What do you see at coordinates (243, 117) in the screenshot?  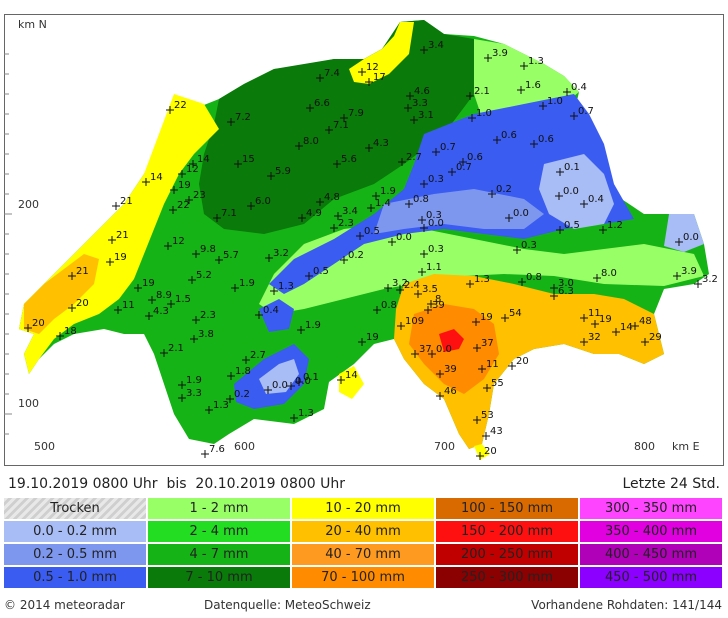 I see `station-value: 7.2` at bounding box center [243, 117].